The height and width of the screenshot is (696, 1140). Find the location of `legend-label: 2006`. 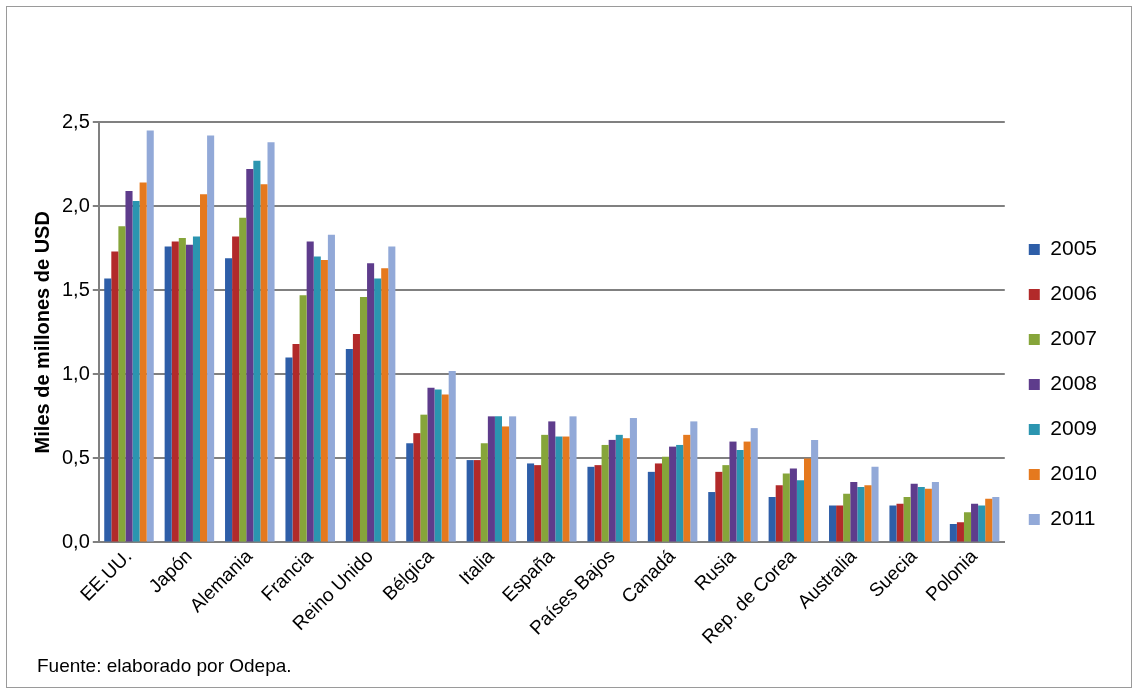

legend-label: 2006 is located at coordinates (1073, 293).